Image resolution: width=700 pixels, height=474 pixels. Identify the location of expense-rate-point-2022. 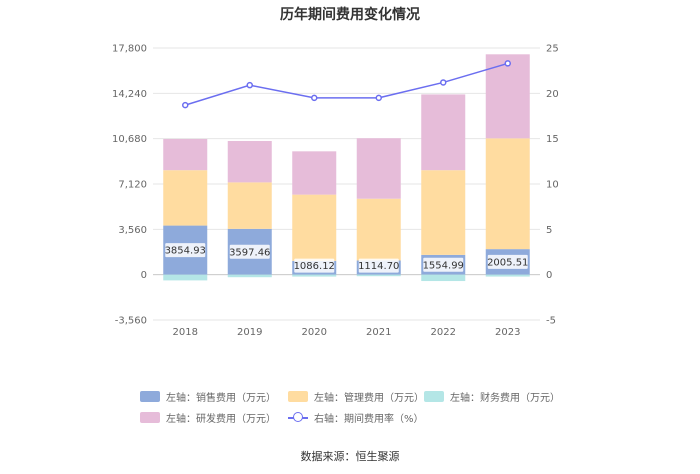
(443, 82).